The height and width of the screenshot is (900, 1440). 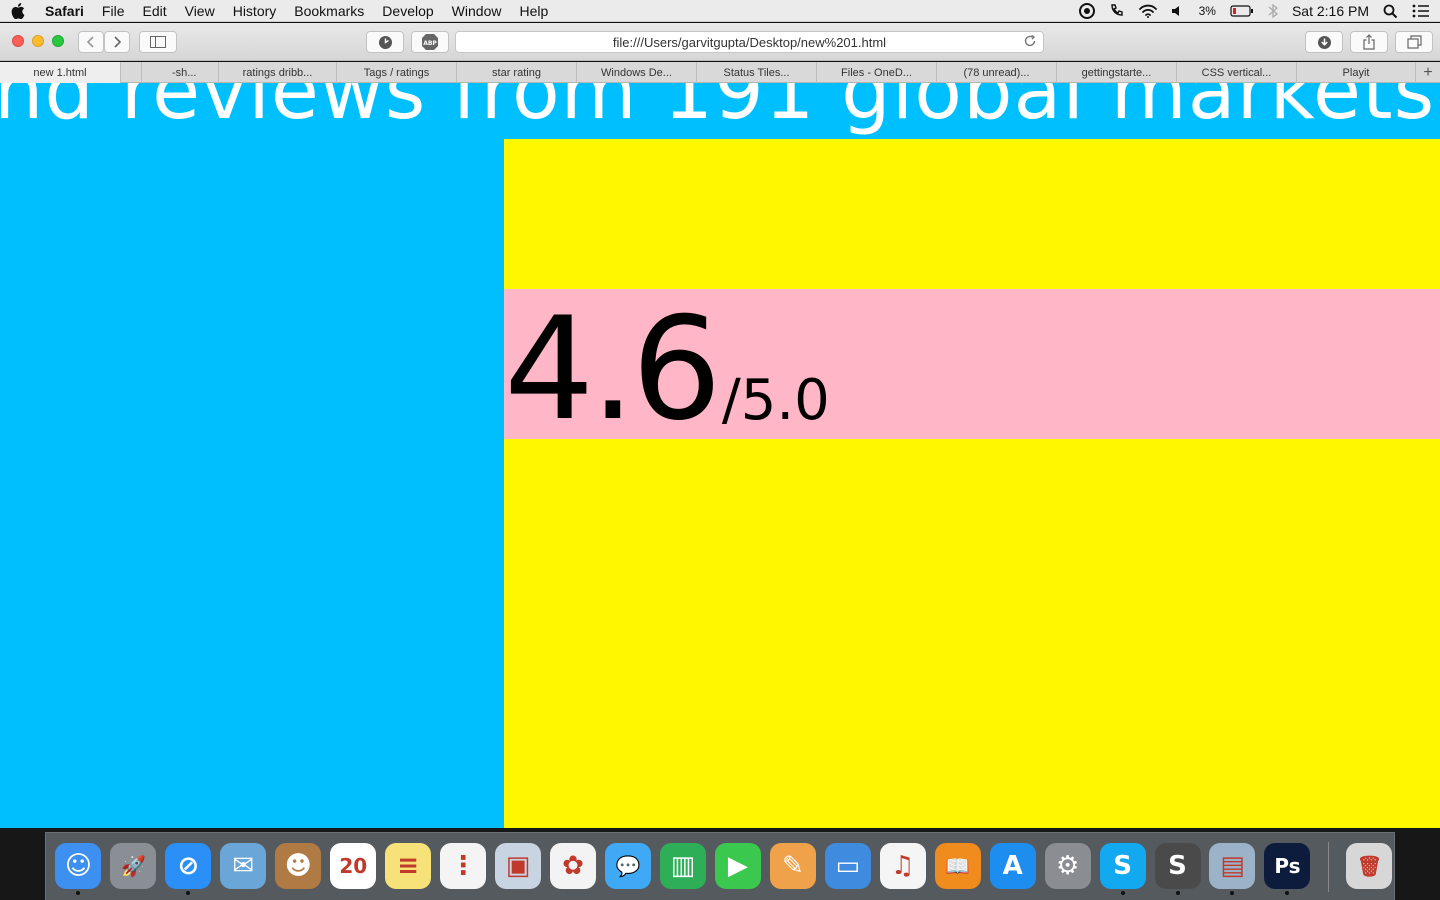 I want to click on menu-file: File, so click(x=113, y=10).